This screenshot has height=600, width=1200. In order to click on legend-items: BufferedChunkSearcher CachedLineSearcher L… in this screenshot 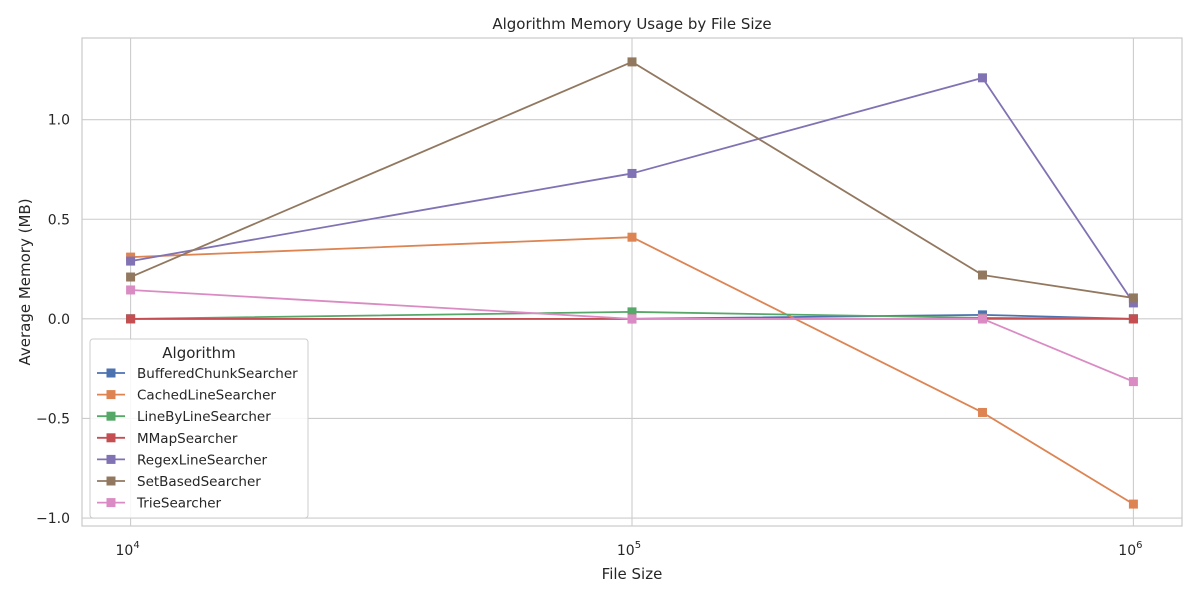, I will do `click(197, 439)`.